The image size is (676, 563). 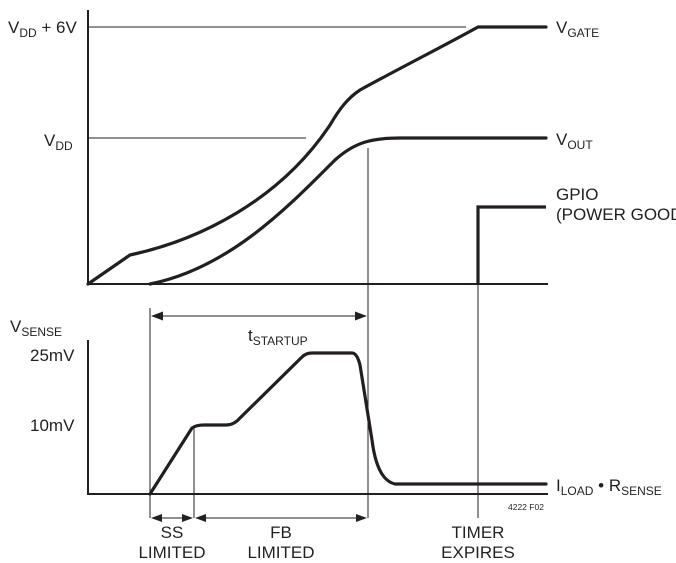 What do you see at coordinates (526, 507) in the screenshot?
I see `figure-code: 4222 F02` at bounding box center [526, 507].